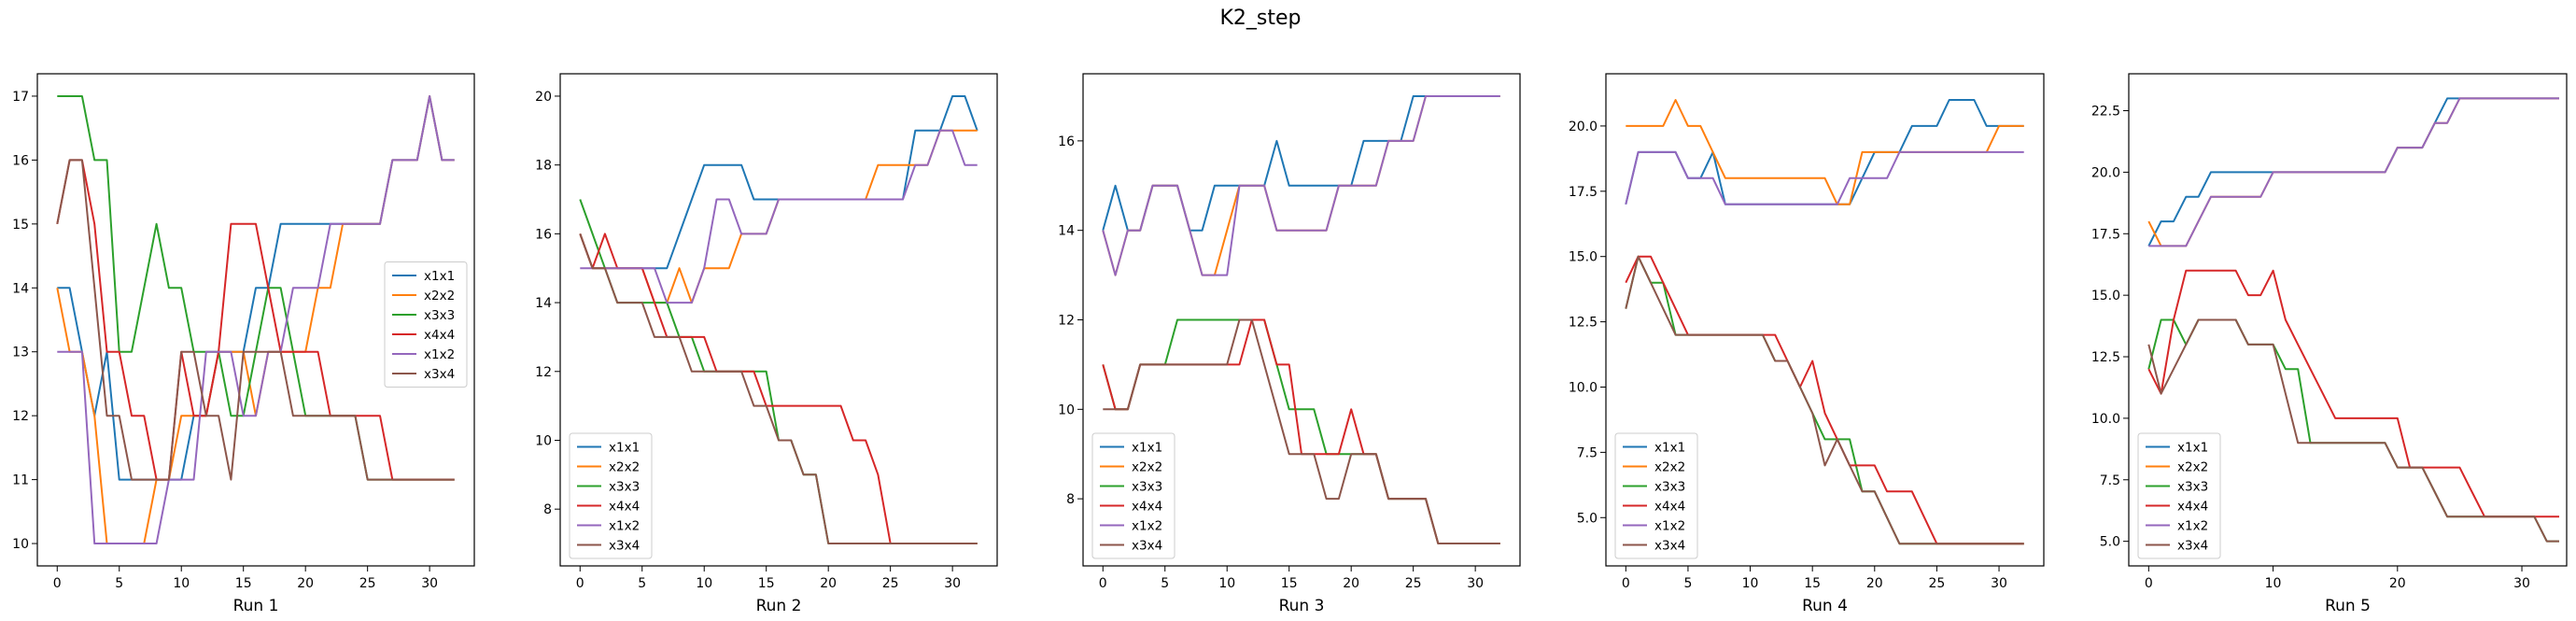 The width and height of the screenshot is (2576, 621). I want to click on x-axis-label: Run 1, so click(256, 606).